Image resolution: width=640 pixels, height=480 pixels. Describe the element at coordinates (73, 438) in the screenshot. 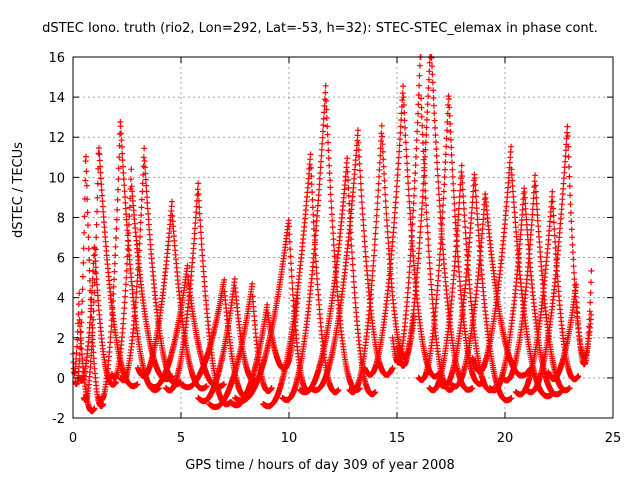

I see `x-tick-label: 0` at that location.